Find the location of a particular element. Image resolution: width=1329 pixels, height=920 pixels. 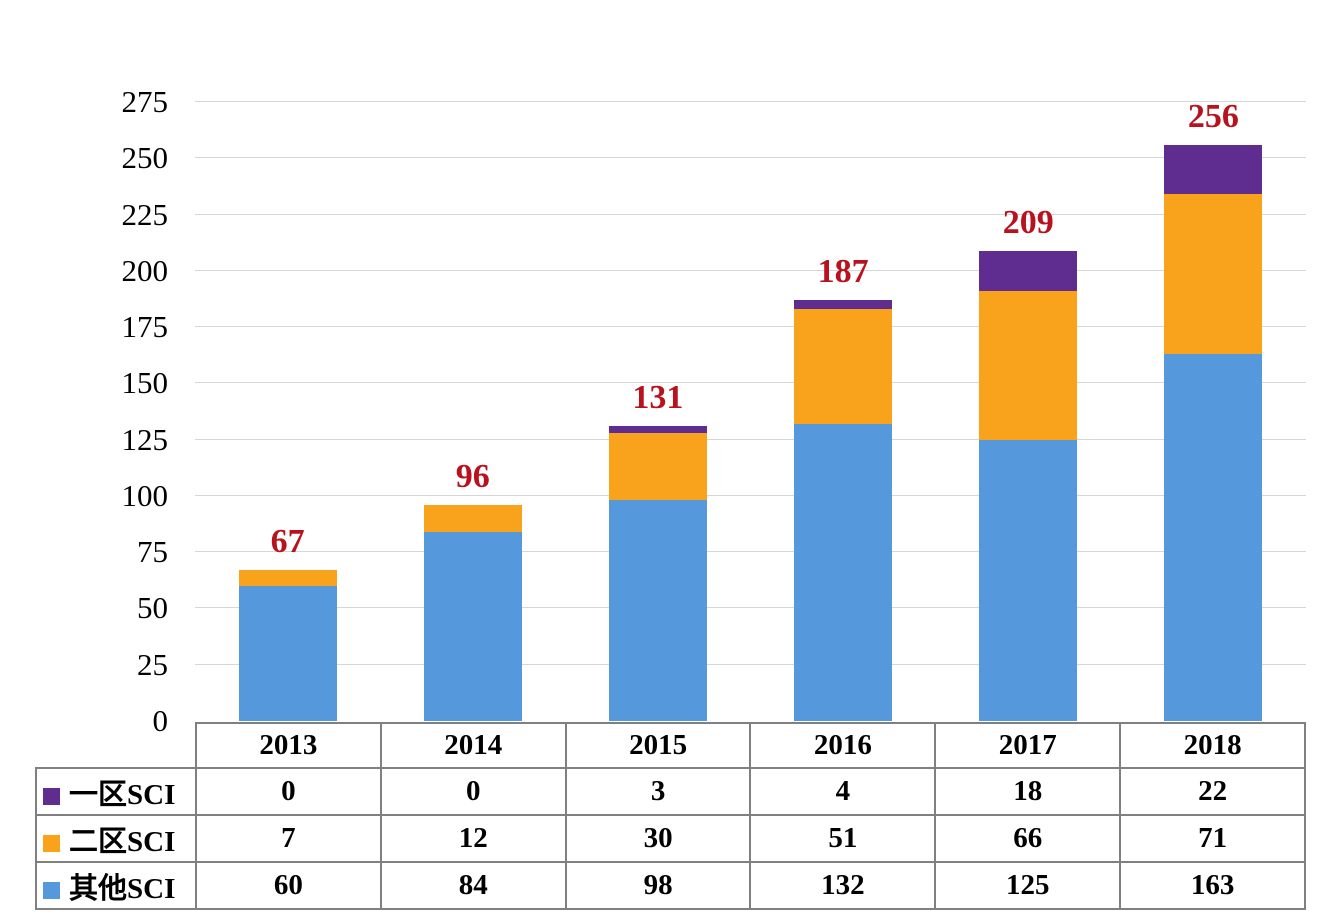

legend-cell-sci-zone2: 二区SCI is located at coordinates (116, 838).